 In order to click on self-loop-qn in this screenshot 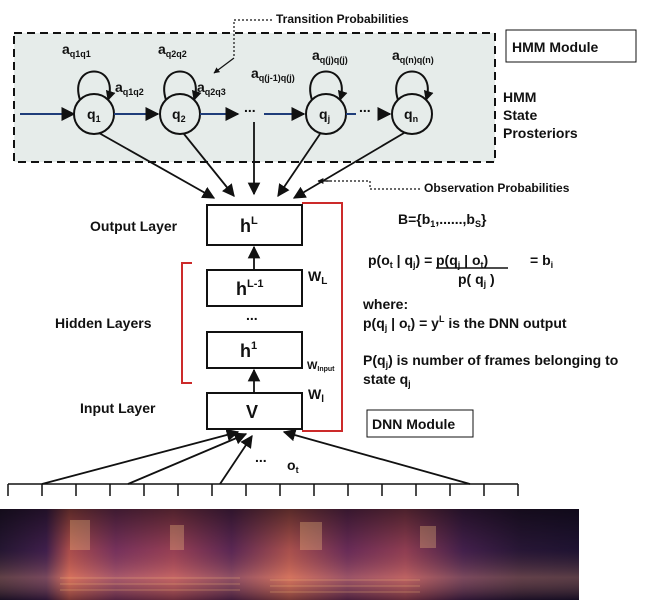, I will do `click(414, 85)`.